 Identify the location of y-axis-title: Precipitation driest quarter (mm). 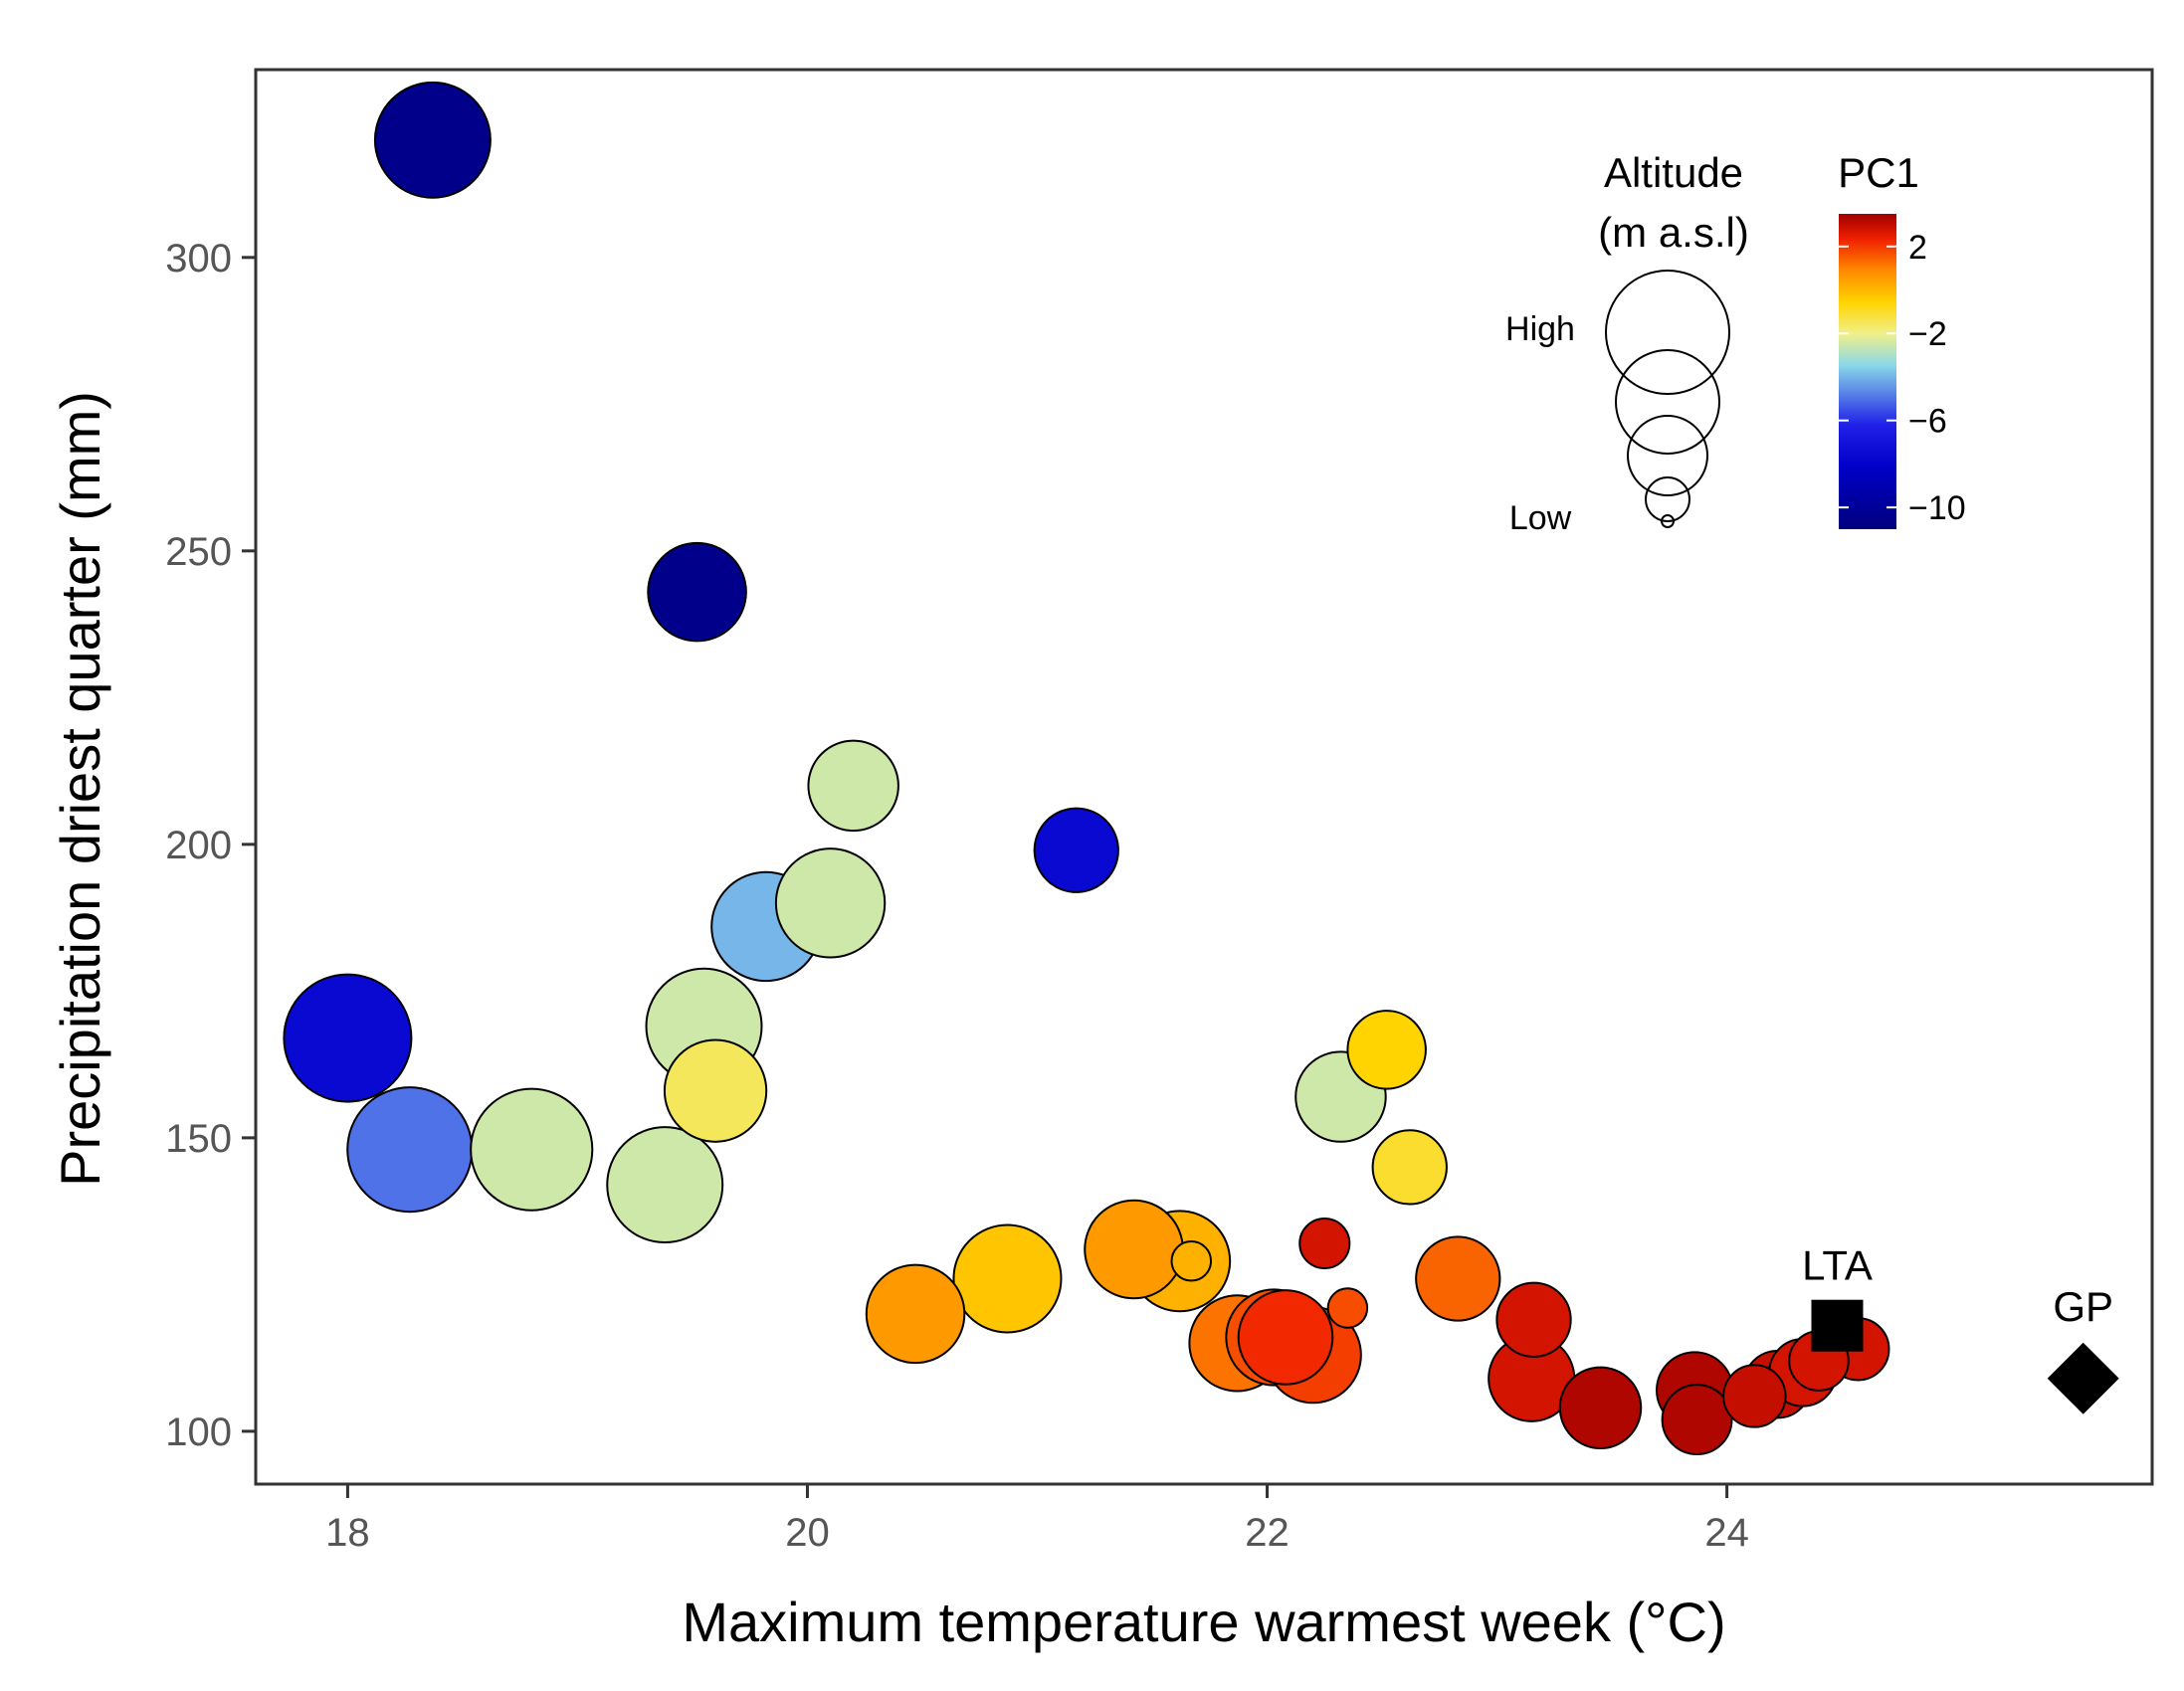
(80, 789).